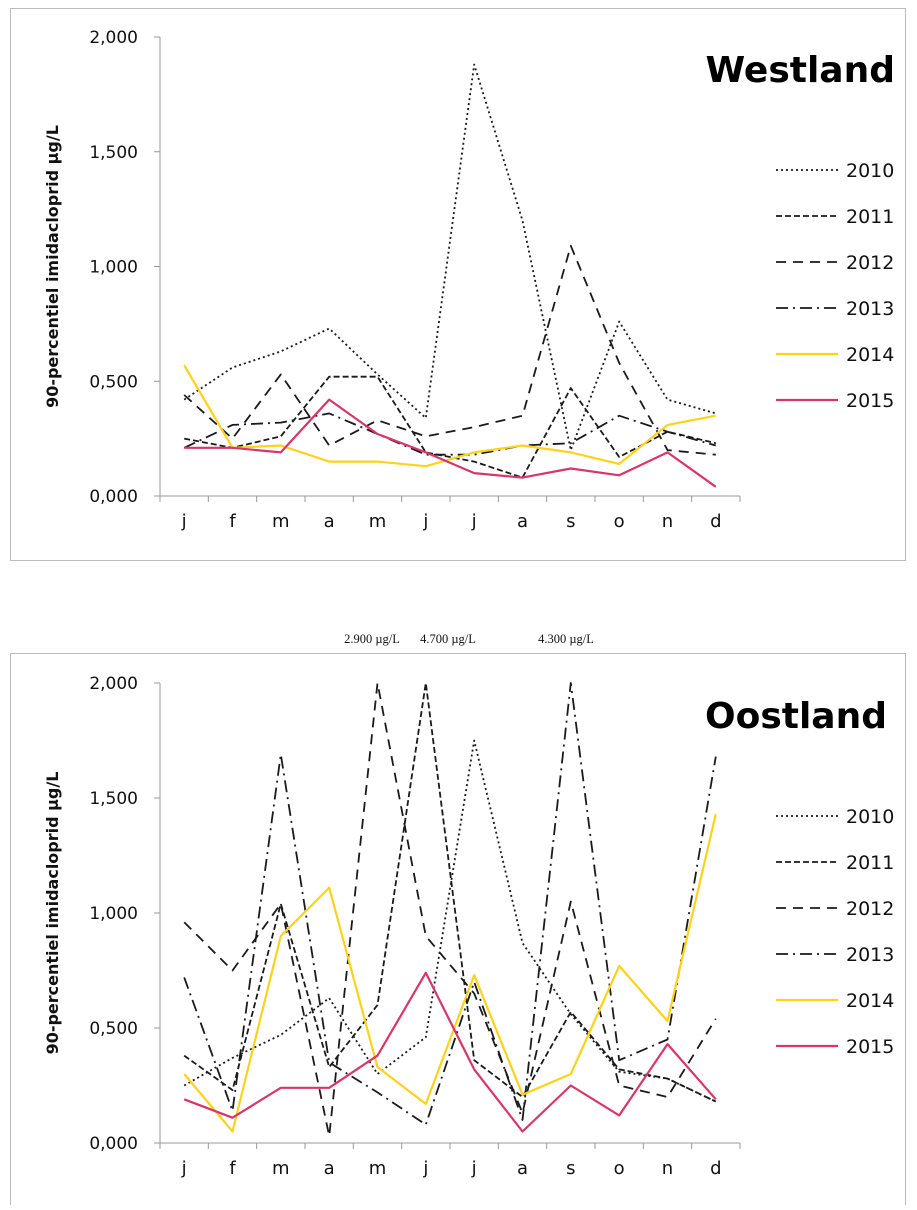 This screenshot has height=1210, width=917. I want to click on chart-title: Oostland, so click(796, 716).